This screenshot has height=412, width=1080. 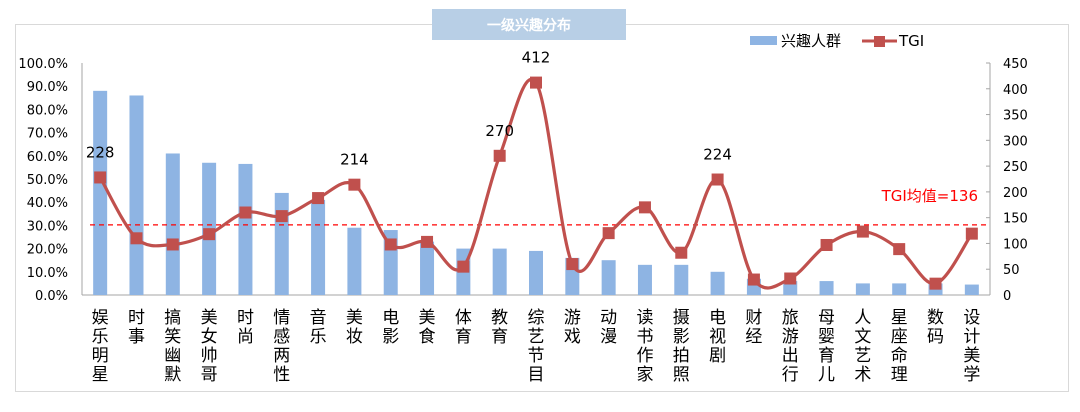 What do you see at coordinates (540, 206) in the screenshot?
I see `tgi-average-line: TGI均值=136` at bounding box center [540, 206].